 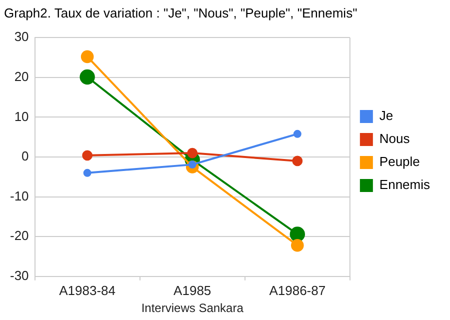 I want to click on y-tick-label: 30, so click(x=21, y=36).